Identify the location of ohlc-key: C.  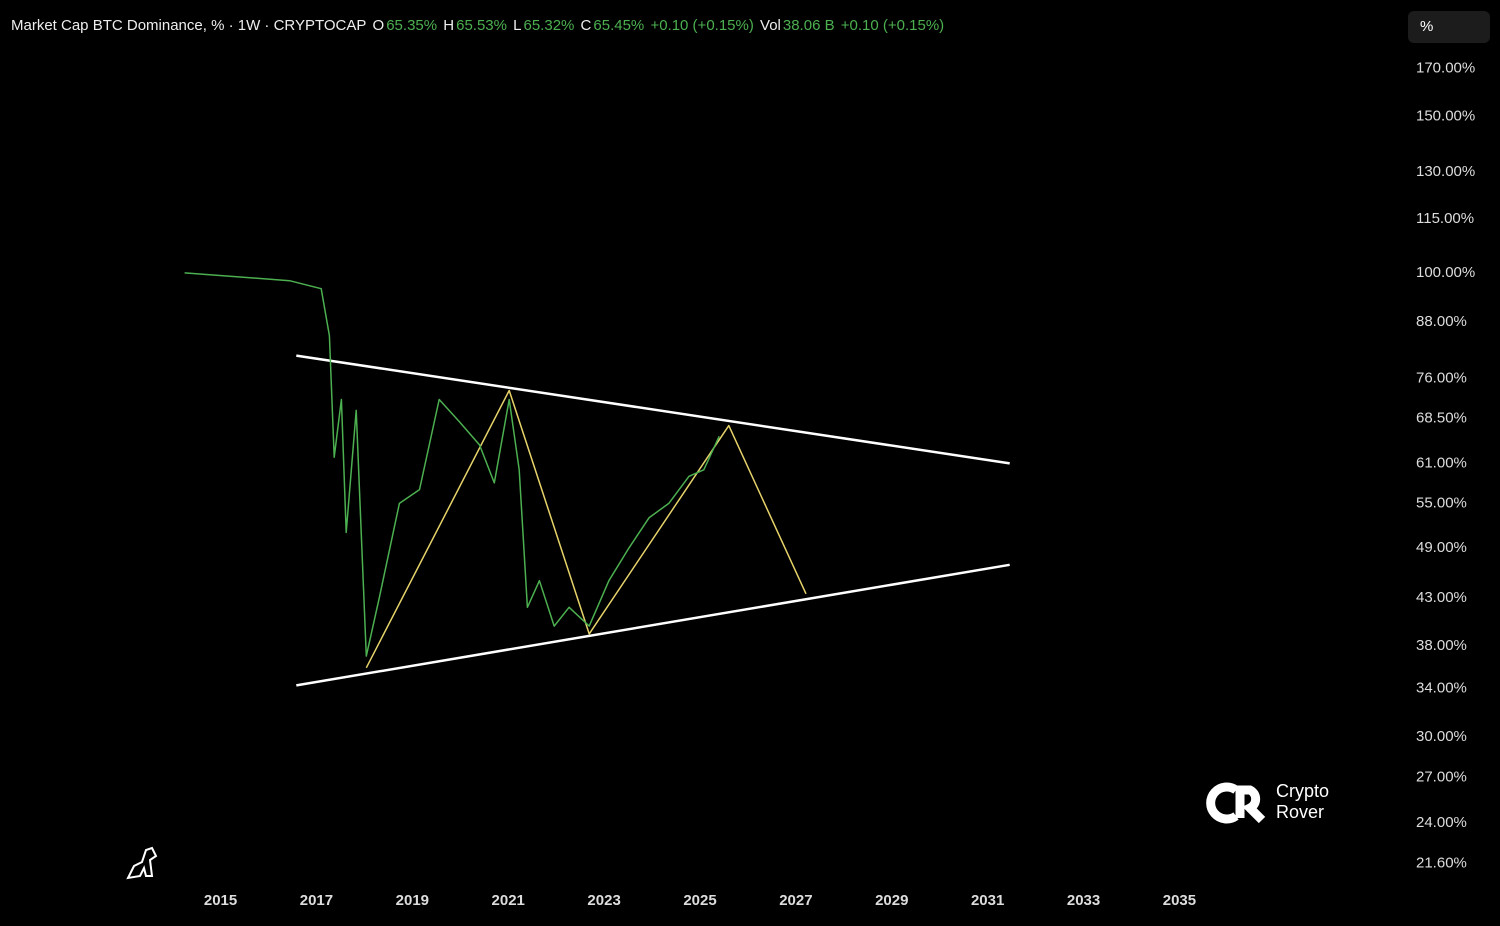
(586, 25).